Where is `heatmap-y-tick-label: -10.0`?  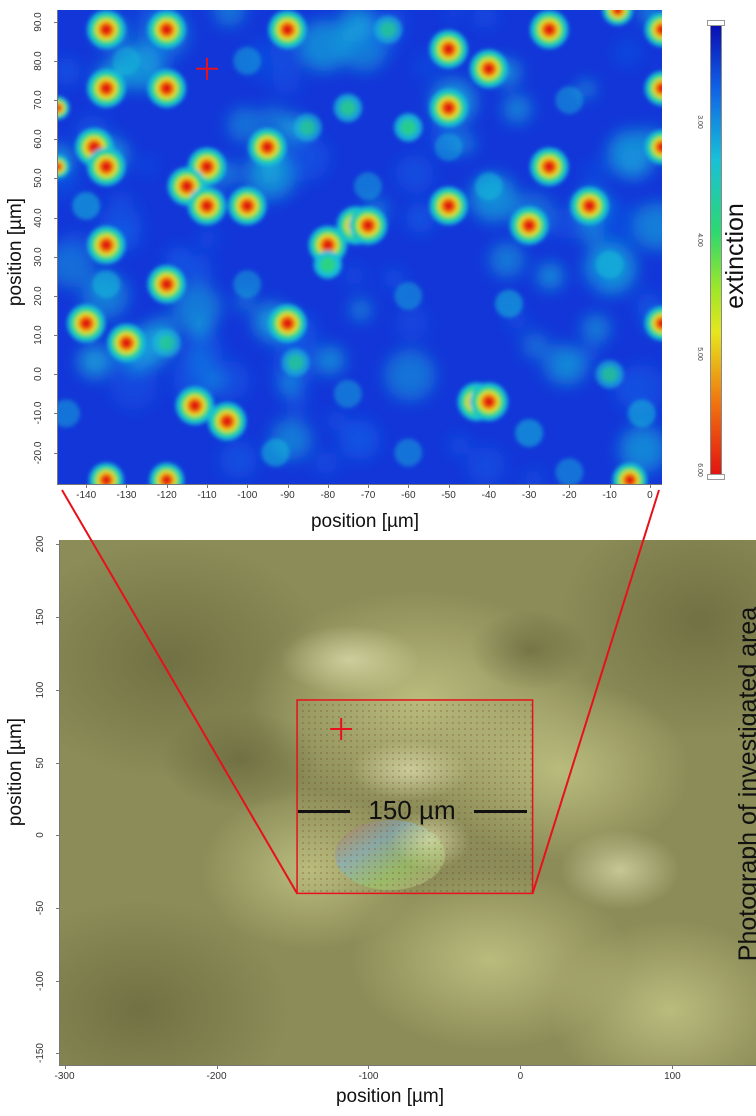
heatmap-y-tick-label: -10.0 is located at coordinates (38, 413).